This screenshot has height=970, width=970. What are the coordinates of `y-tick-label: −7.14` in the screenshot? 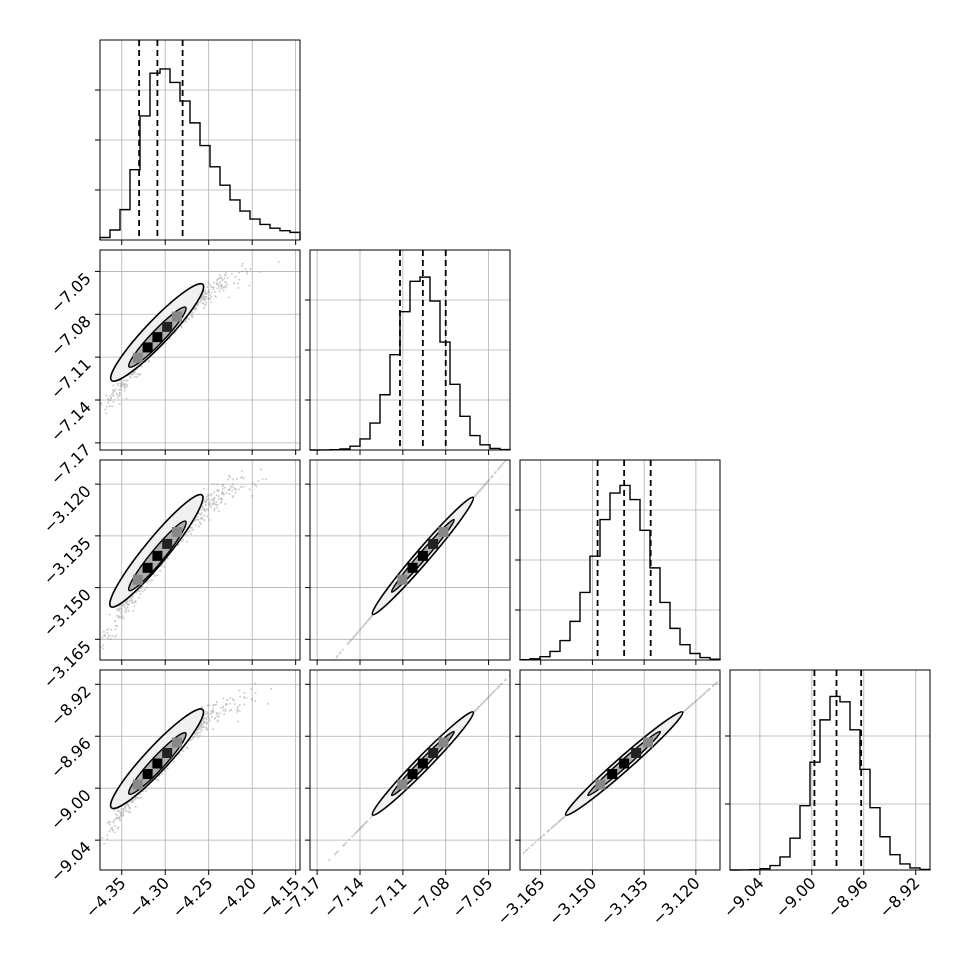 It's located at (71, 421).